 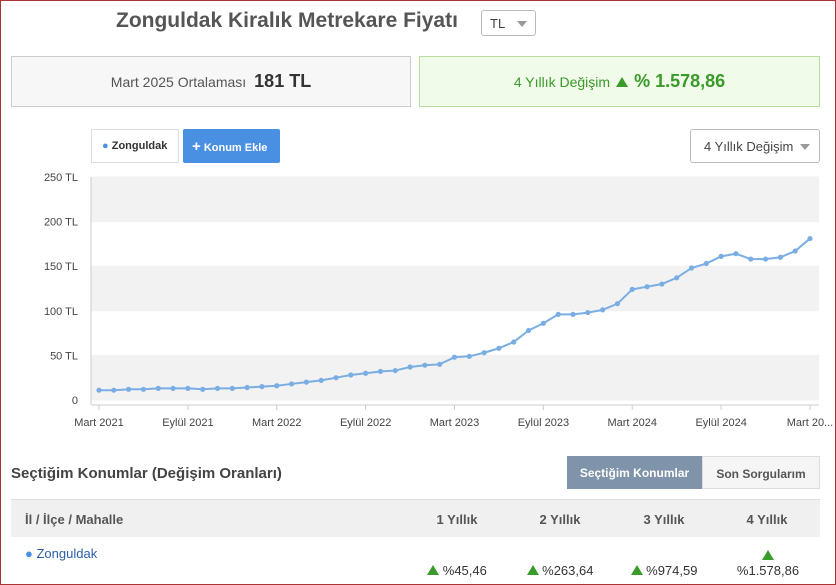 What do you see at coordinates (139, 146) in the screenshot?
I see `location-chip-text: Zonguldak` at bounding box center [139, 146].